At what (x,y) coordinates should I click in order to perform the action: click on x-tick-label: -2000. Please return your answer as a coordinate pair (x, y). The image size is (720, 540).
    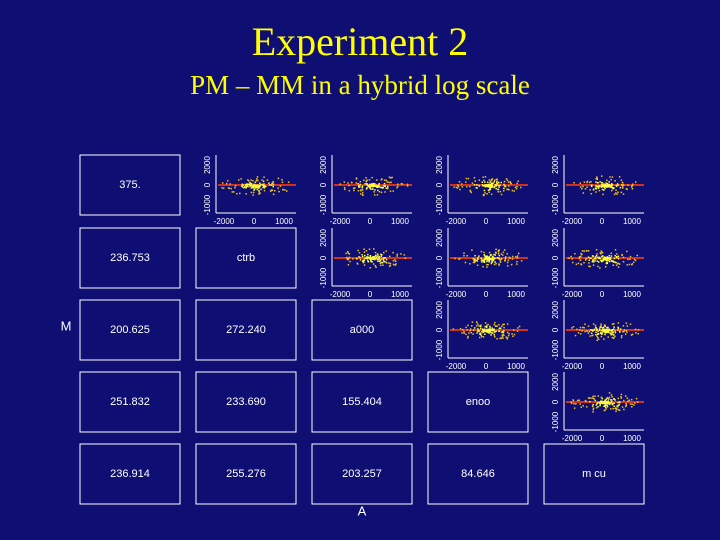
    Looking at the image, I should click on (572, 438).